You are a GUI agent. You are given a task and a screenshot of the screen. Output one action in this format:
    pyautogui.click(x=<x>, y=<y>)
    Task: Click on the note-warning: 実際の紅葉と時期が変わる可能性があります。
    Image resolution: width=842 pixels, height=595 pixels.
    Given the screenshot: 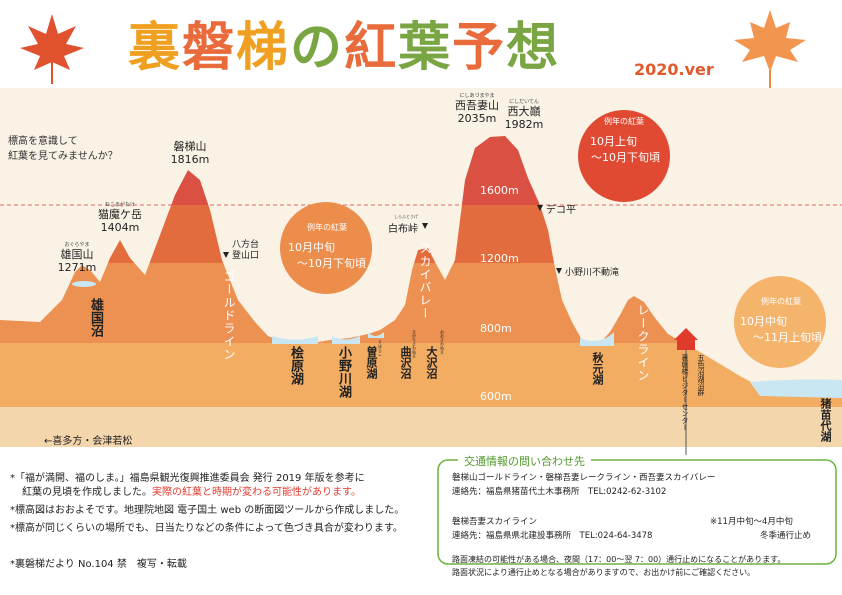 What is the action you would take?
    pyautogui.click(x=256, y=492)
    